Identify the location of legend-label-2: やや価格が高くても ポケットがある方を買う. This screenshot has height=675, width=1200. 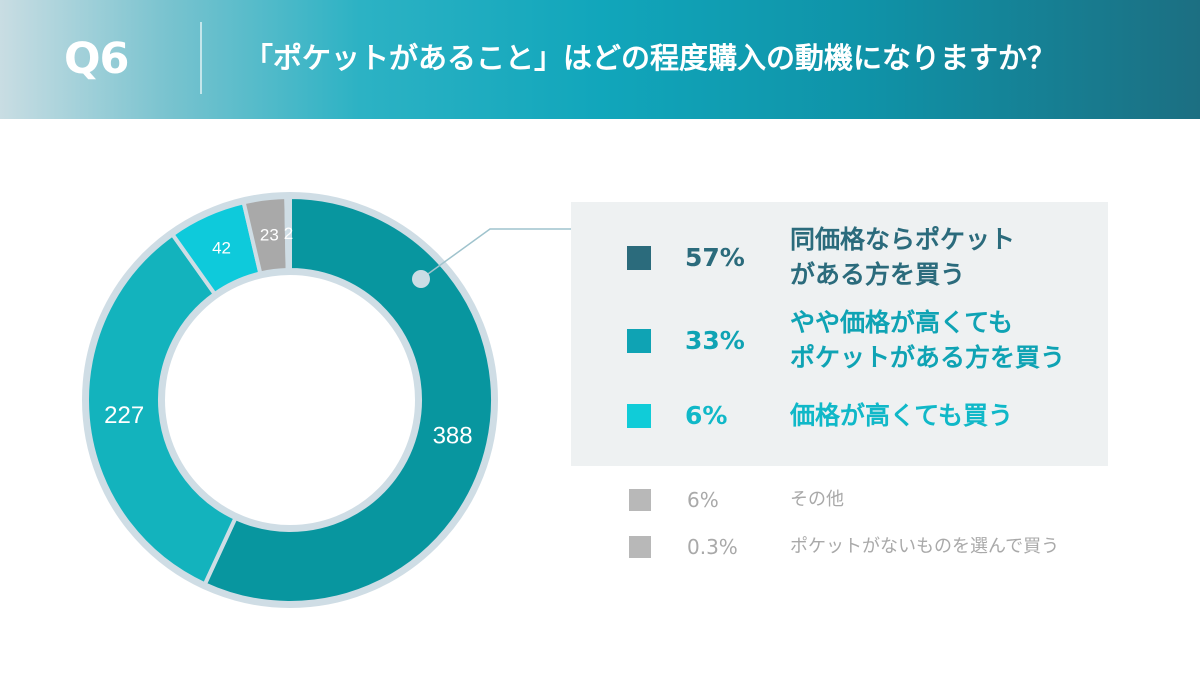
(928, 340).